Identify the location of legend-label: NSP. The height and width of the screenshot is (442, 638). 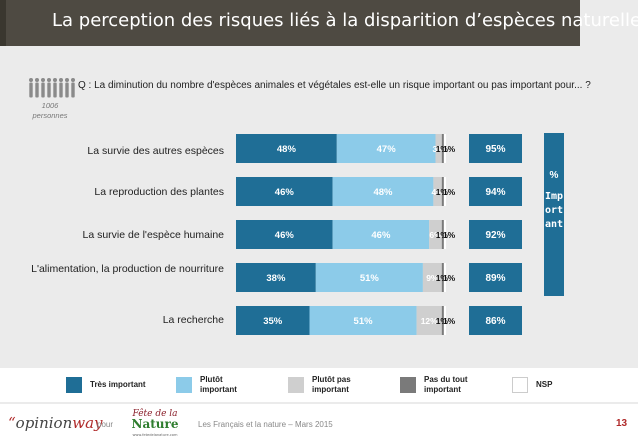
(544, 385).